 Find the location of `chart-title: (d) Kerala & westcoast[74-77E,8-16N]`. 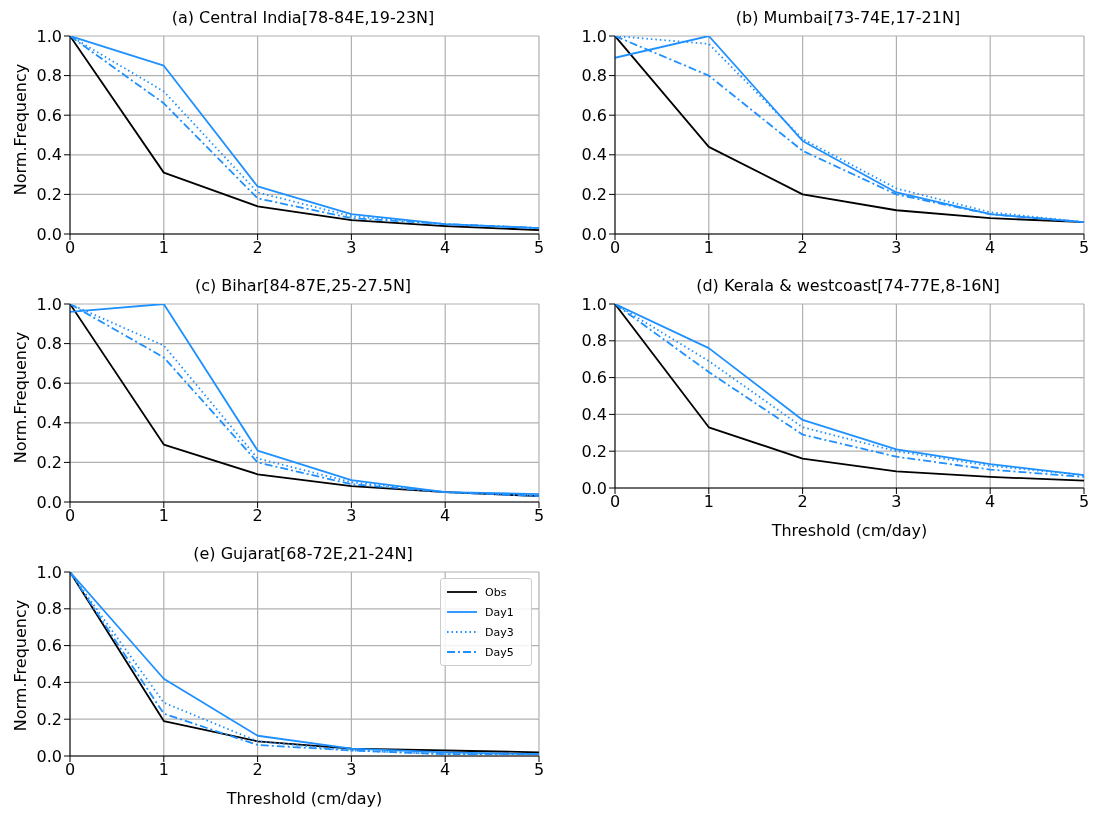

chart-title: (d) Kerala & westcoast[74-77E,8-16N] is located at coordinates (848, 285).